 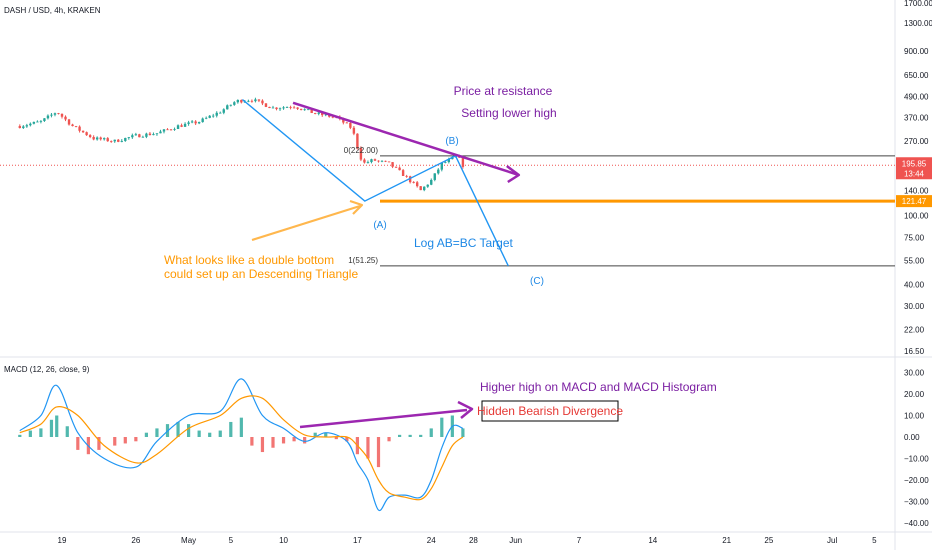 I want to click on price-tick: 270.00, so click(x=916, y=141).